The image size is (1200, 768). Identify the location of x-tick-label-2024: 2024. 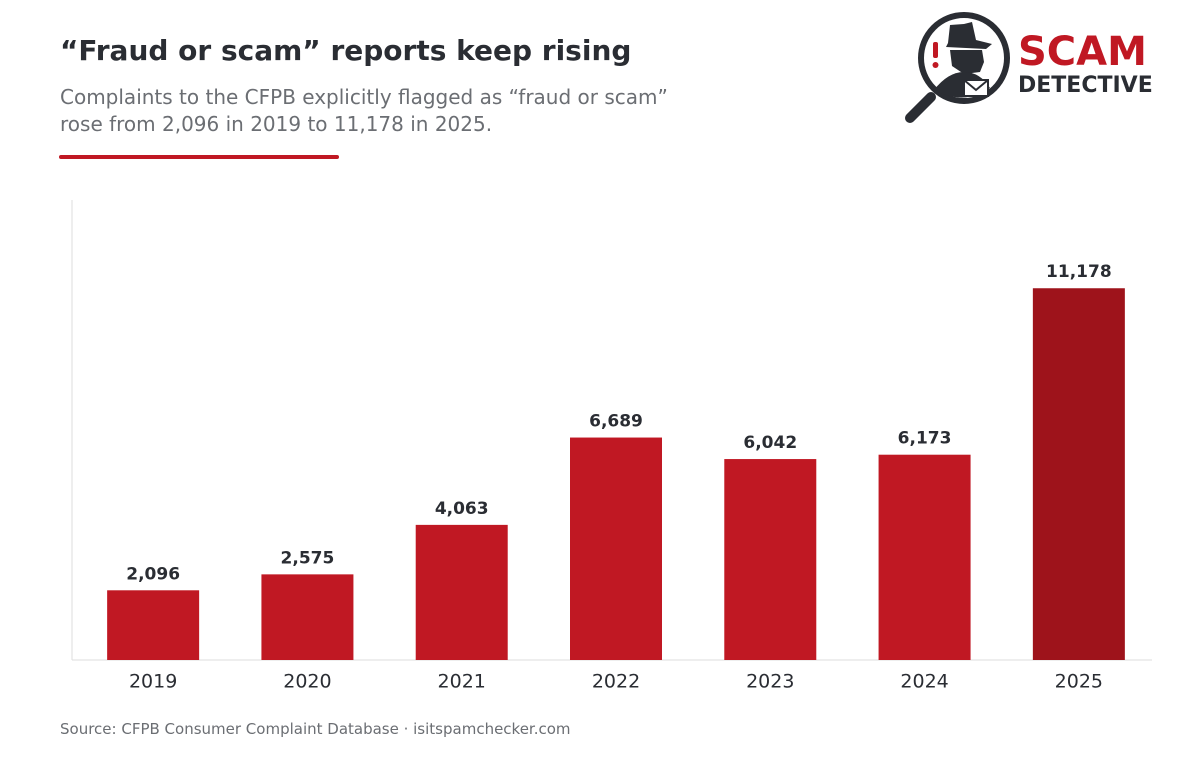
(924, 682).